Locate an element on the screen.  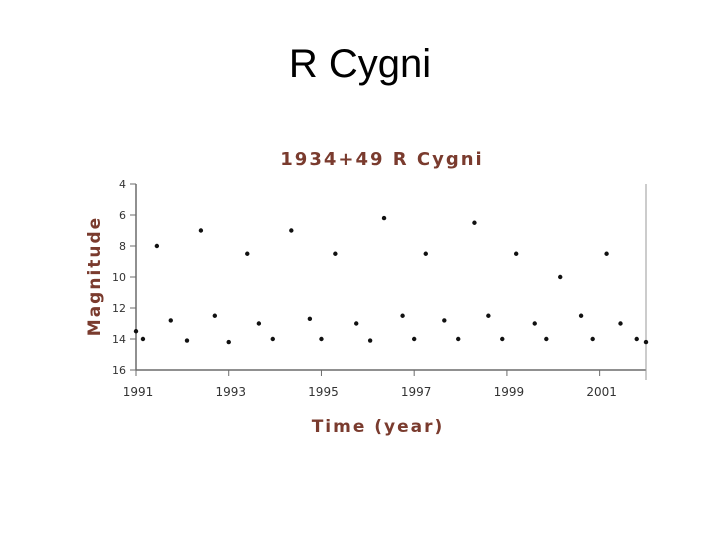
y-axis-label: Magnitude is located at coordinates (95, 276).